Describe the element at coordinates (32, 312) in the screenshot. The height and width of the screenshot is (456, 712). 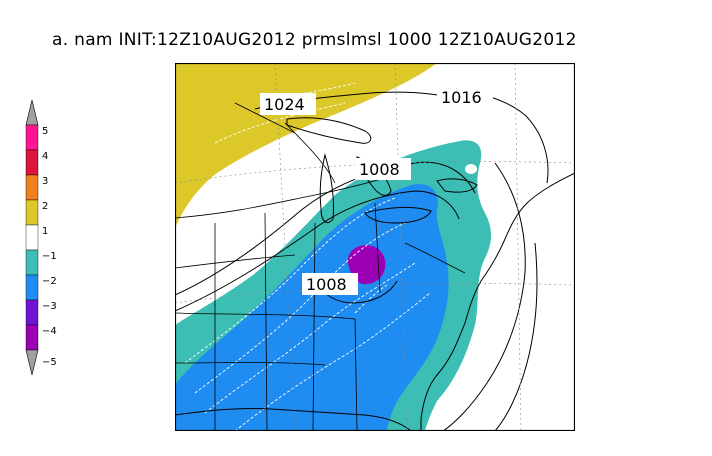
I see `colorbar-cell-neg3` at that location.